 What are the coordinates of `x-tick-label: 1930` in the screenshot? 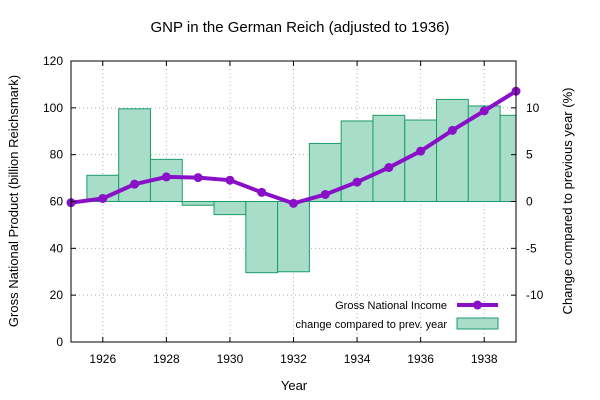 It's located at (230, 359).